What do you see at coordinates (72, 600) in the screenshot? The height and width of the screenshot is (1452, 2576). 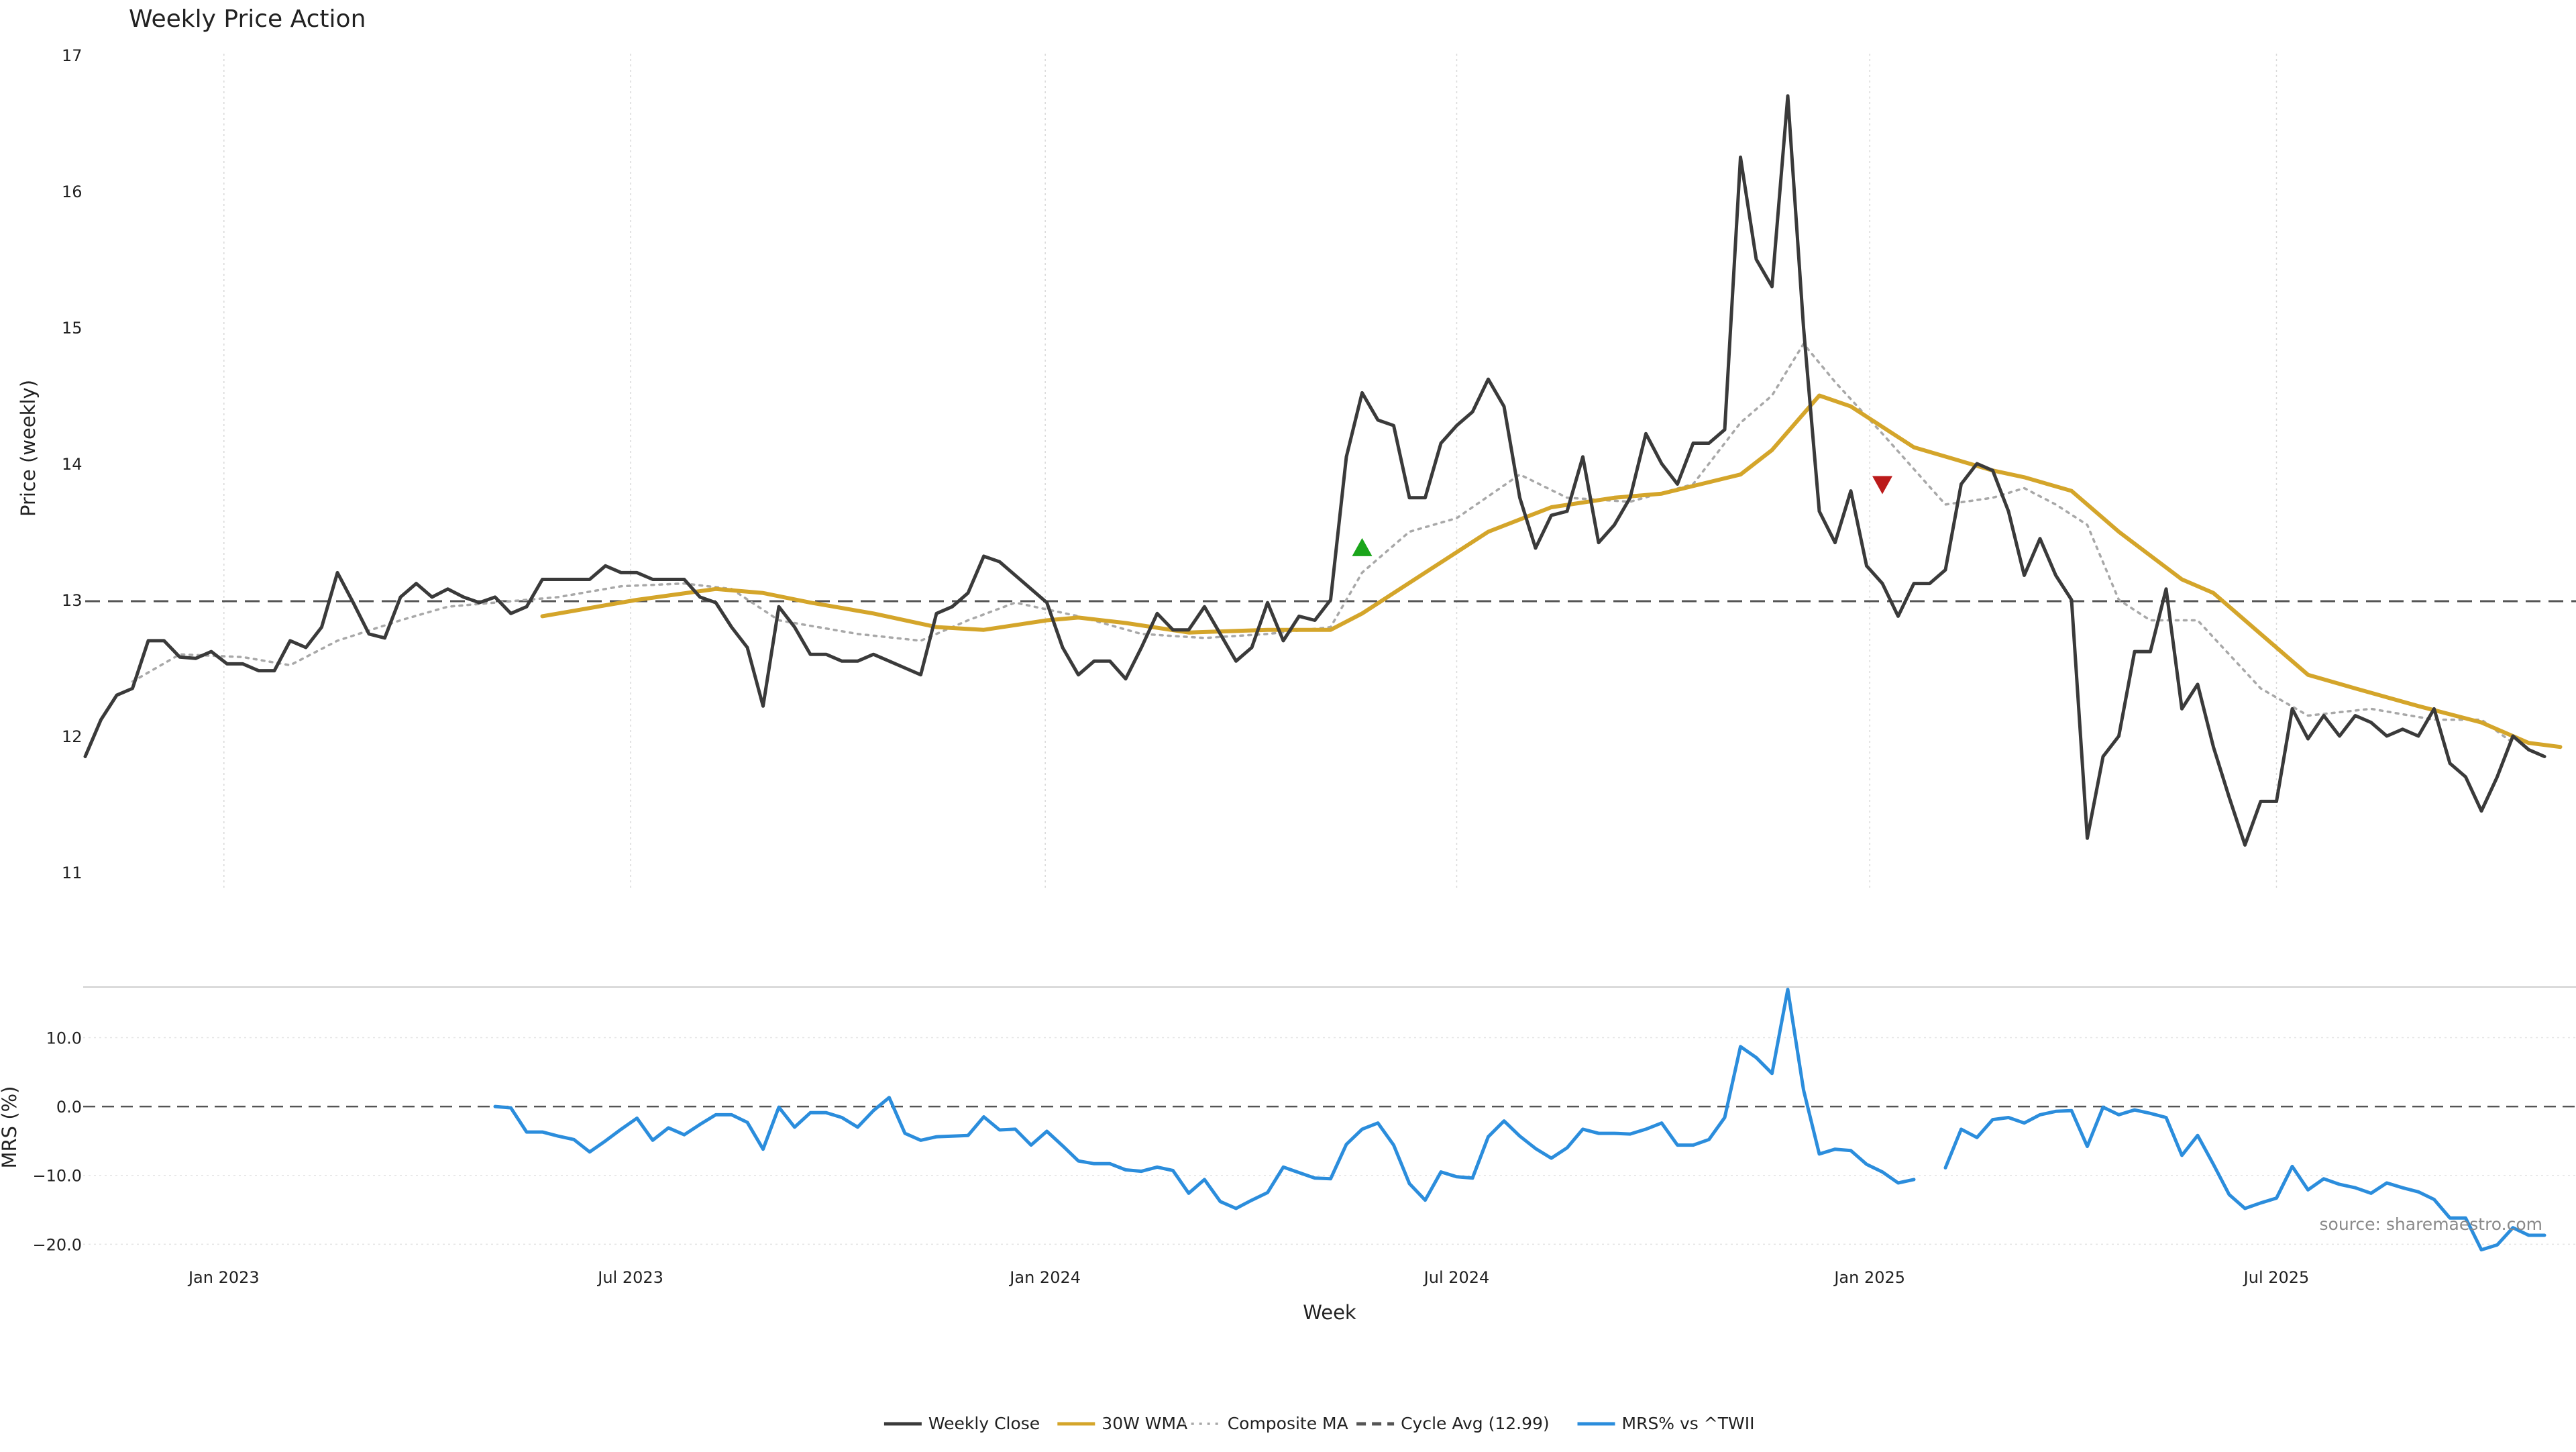 I see `price-y-tick-2: 13` at bounding box center [72, 600].